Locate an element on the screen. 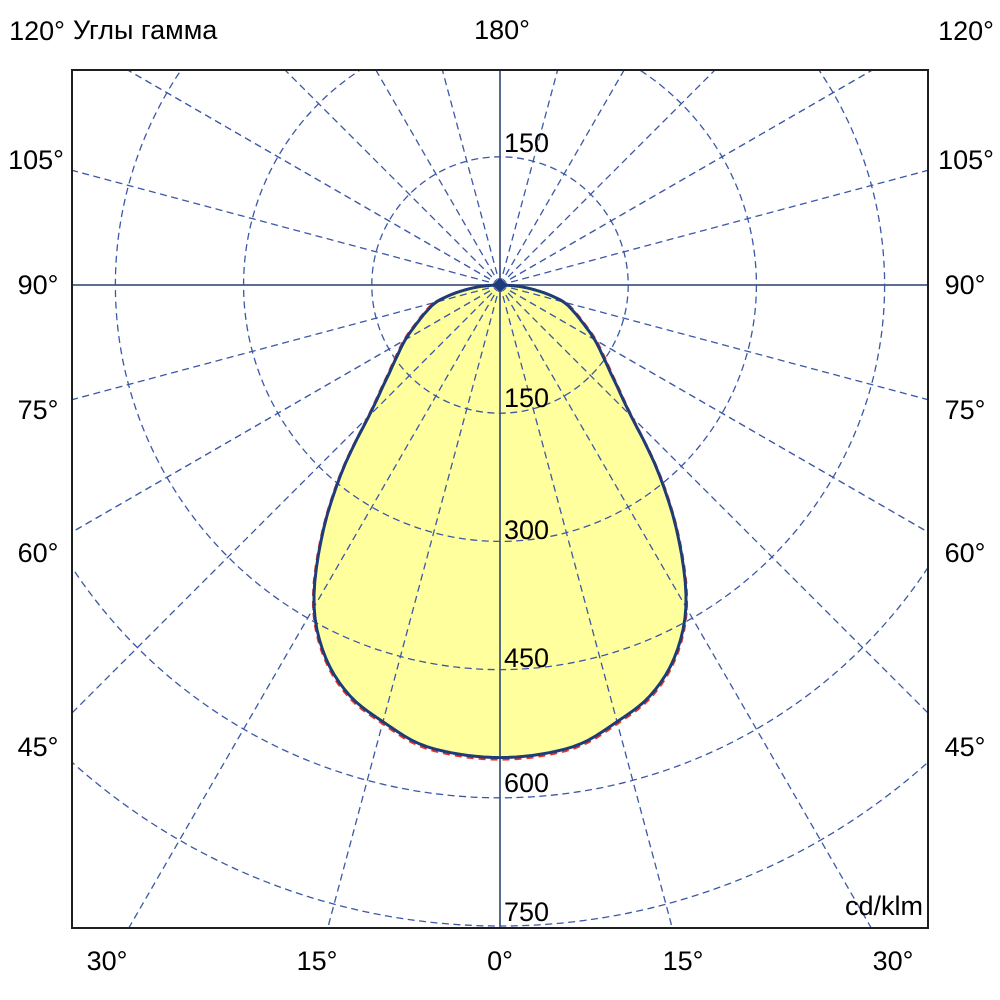 The image size is (1000, 1000). ring-label: 600 is located at coordinates (526, 783).